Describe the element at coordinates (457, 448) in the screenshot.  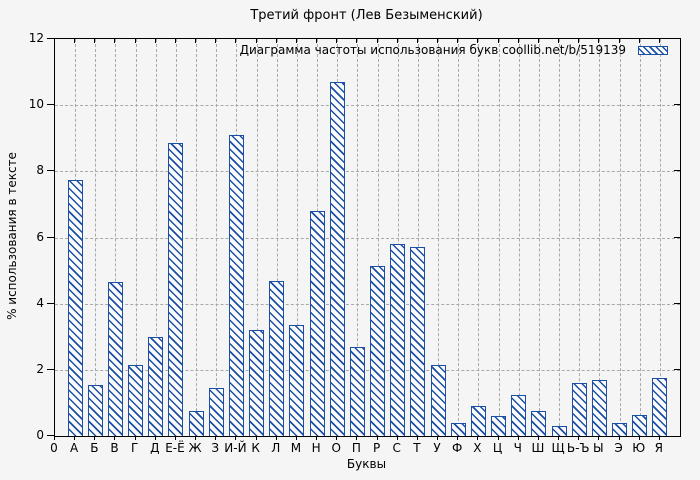
I see `x-tick-label-Ф: Ф` at that location.